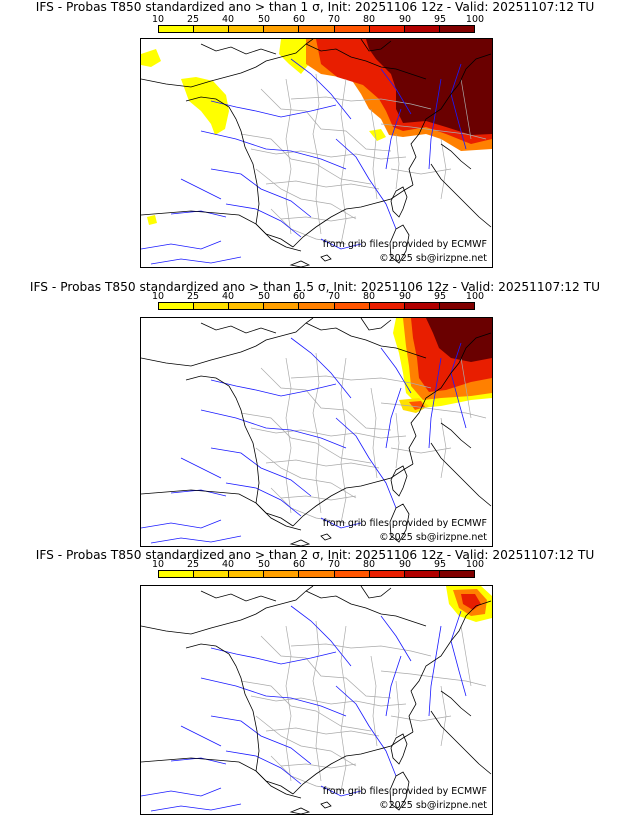  I want to click on prob-zone-yellow-channel, so click(151, 58).